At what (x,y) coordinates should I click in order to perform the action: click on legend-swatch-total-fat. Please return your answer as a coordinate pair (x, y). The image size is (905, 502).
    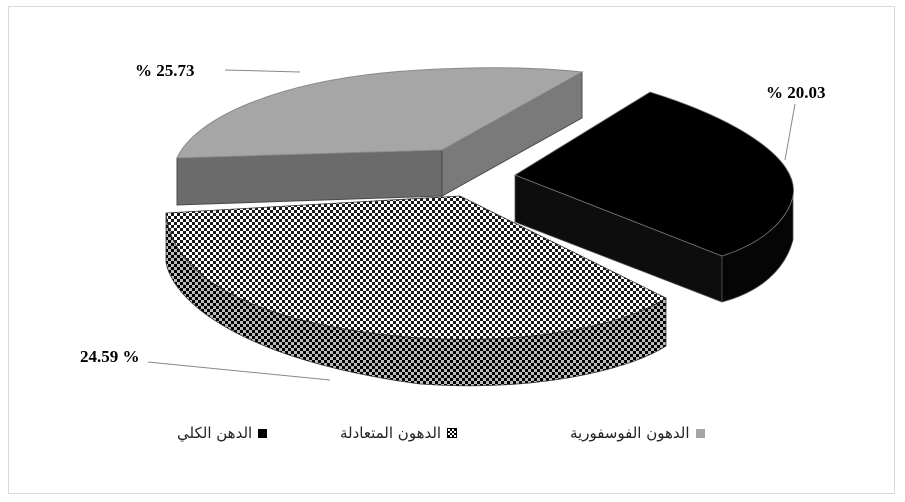
    Looking at the image, I should click on (263, 433).